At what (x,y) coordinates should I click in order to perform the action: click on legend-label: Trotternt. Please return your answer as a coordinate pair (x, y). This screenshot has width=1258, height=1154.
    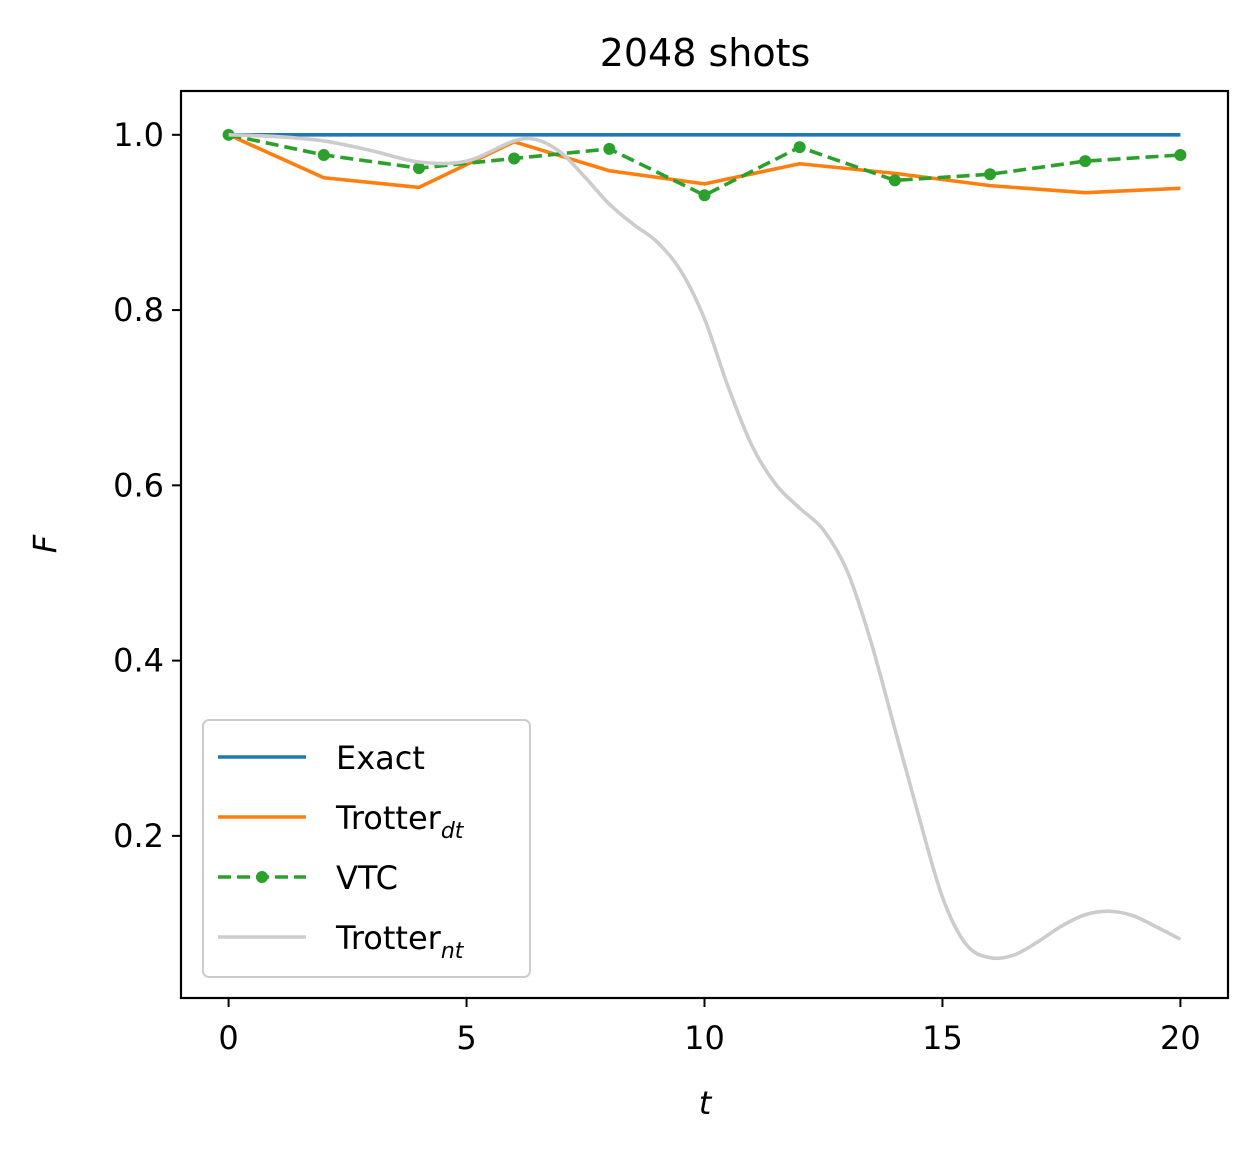
    Looking at the image, I should click on (400, 941).